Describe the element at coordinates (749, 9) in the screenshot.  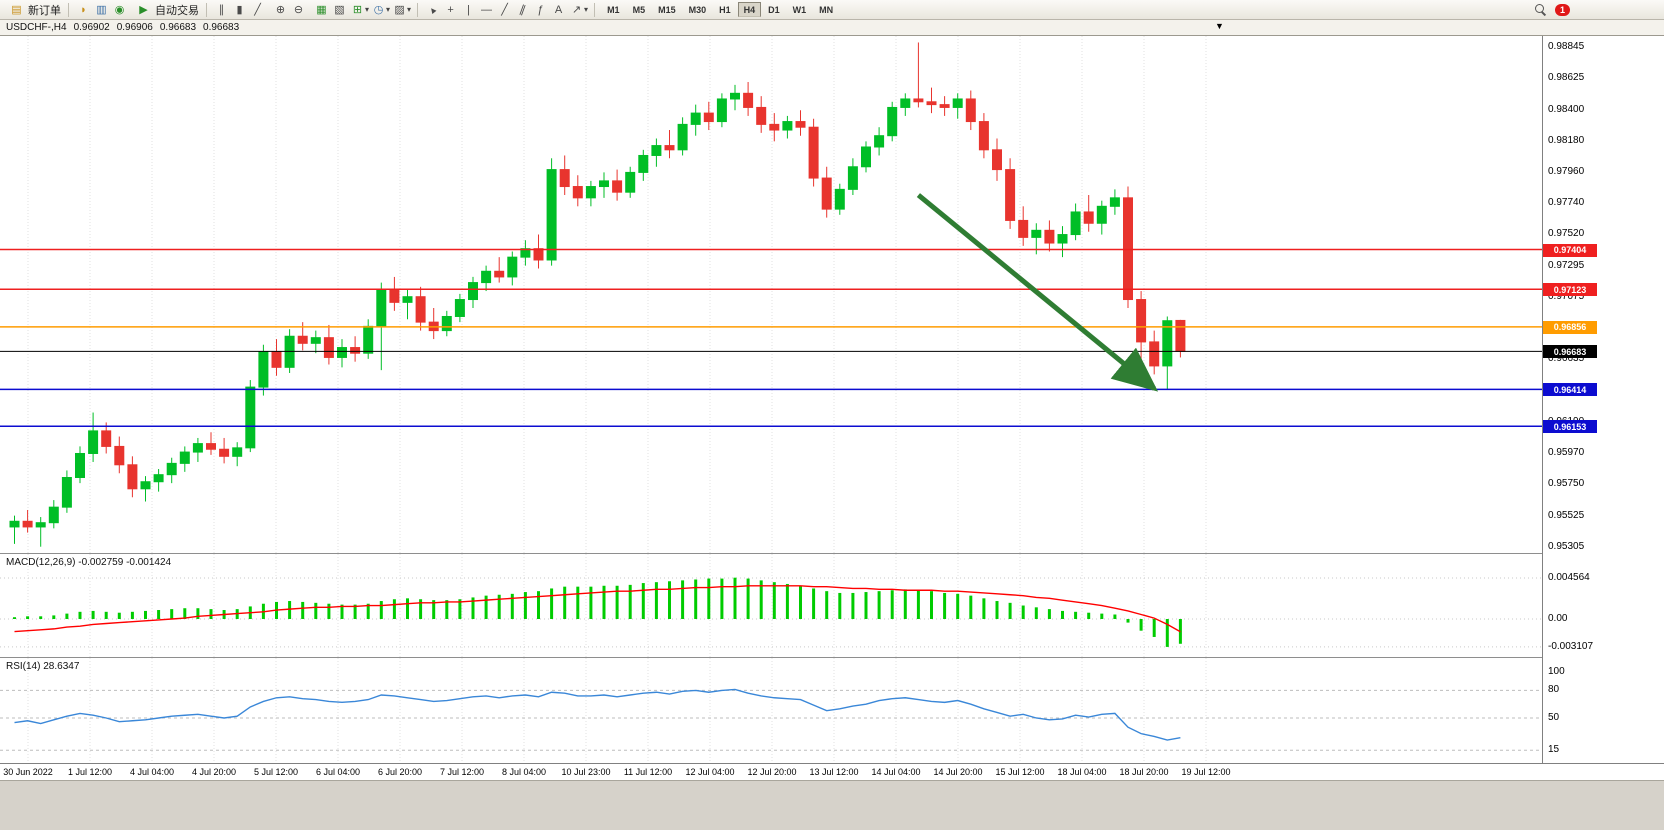
I see `timeframe-button-h4: H4` at that location.